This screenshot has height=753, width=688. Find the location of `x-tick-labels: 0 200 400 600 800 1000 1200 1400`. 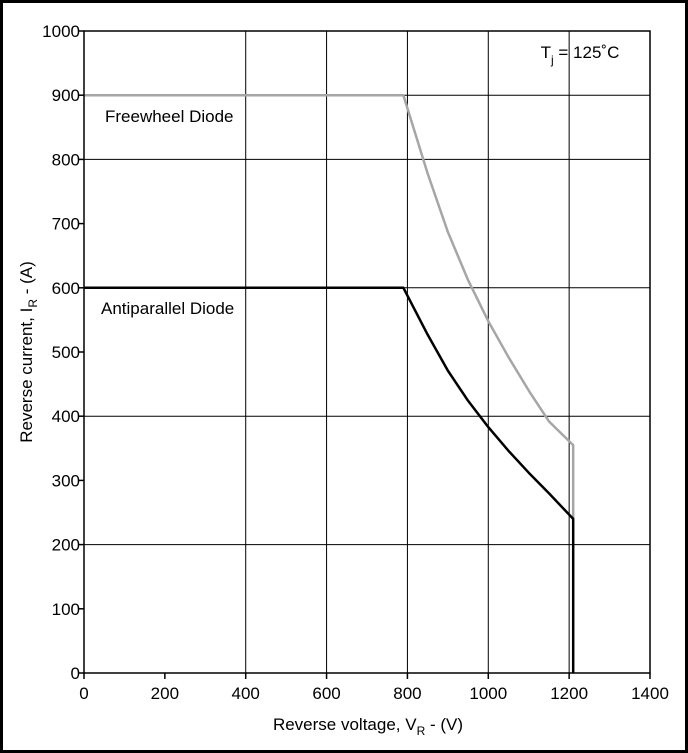

x-tick-labels: 0 200 400 600 800 1000 1200 1400 is located at coordinates (374, 688).